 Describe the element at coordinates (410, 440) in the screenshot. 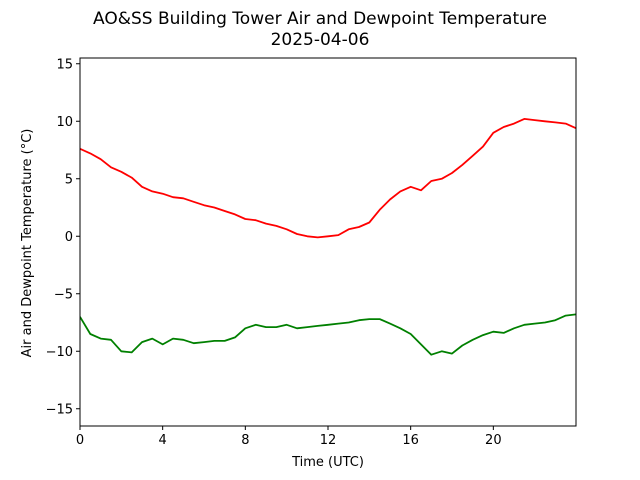

I see `x-tick-label: 16` at that location.